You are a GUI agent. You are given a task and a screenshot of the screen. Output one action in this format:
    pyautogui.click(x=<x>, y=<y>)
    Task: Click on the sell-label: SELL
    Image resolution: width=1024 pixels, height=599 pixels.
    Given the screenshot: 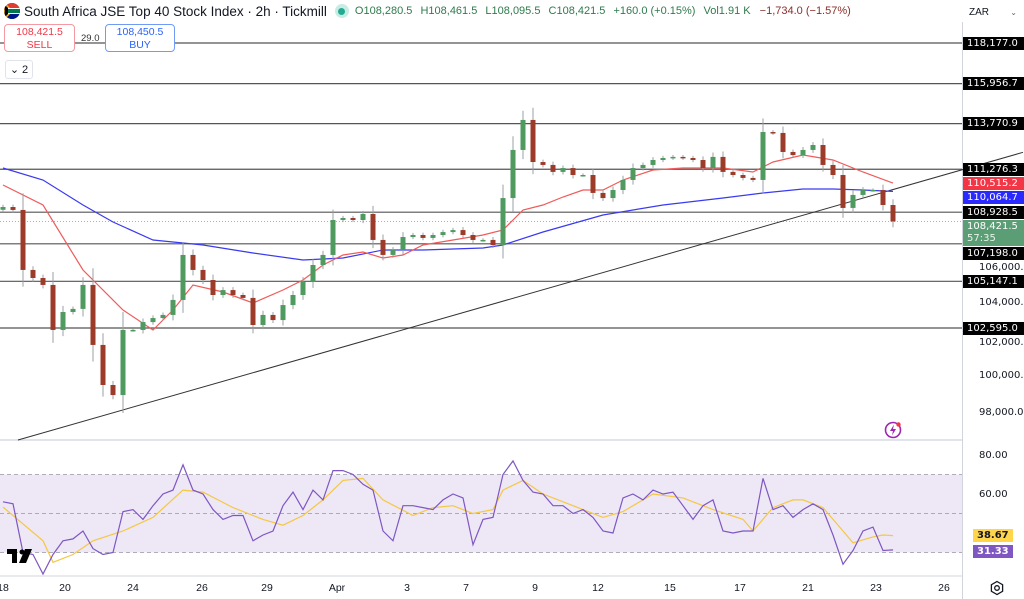 What is the action you would take?
    pyautogui.click(x=39, y=45)
    